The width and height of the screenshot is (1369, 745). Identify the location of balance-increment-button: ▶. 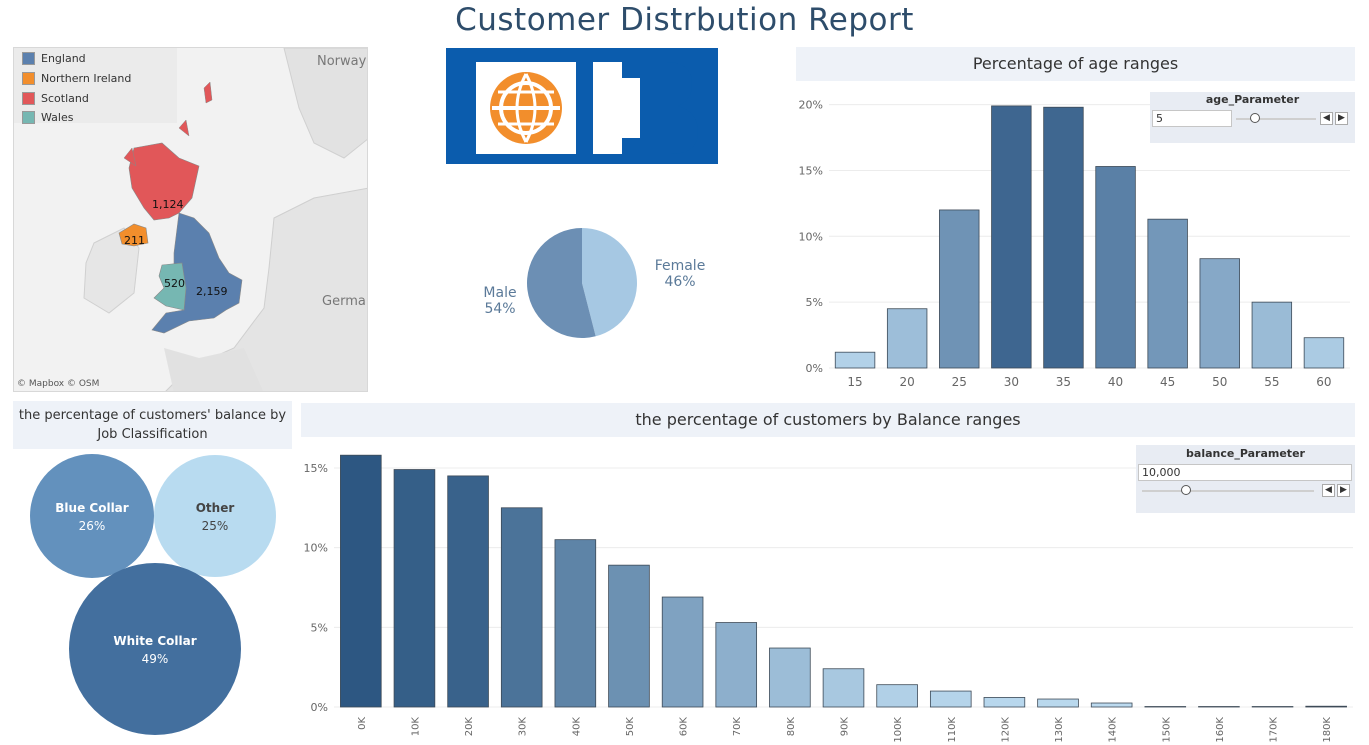
(1343, 490).